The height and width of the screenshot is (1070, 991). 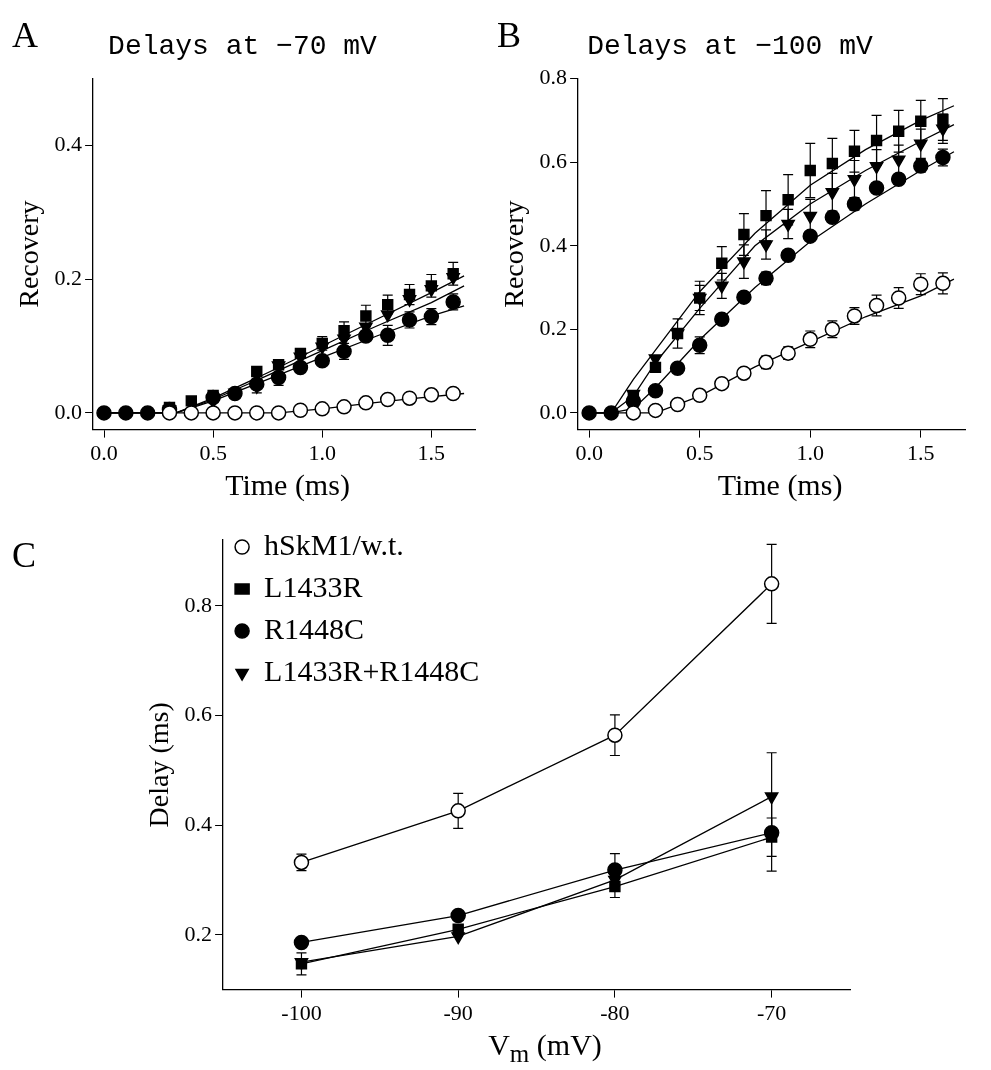 What do you see at coordinates (25, 35) in the screenshot?
I see `text: A` at bounding box center [25, 35].